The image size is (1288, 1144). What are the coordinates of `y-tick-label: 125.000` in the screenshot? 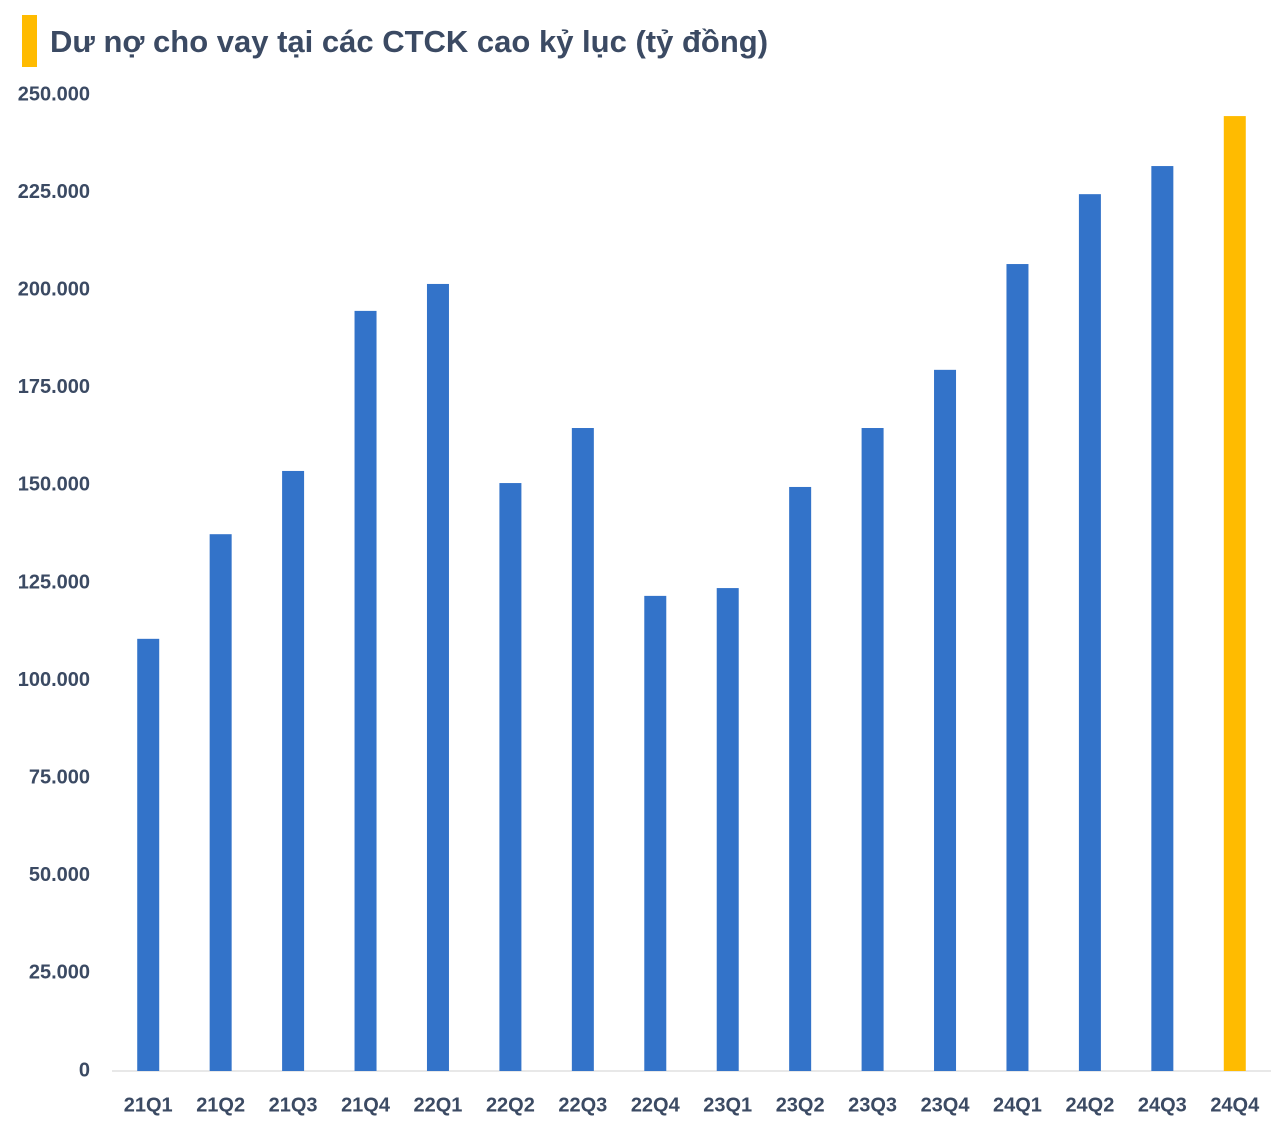 It's located at (54, 582).